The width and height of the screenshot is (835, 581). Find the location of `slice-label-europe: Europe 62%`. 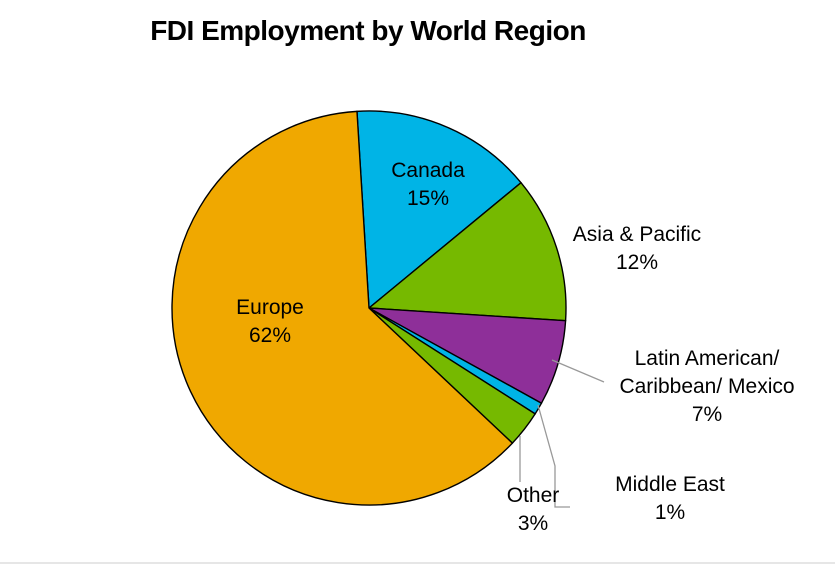

slice-label-europe: Europe 62% is located at coordinates (270, 321).